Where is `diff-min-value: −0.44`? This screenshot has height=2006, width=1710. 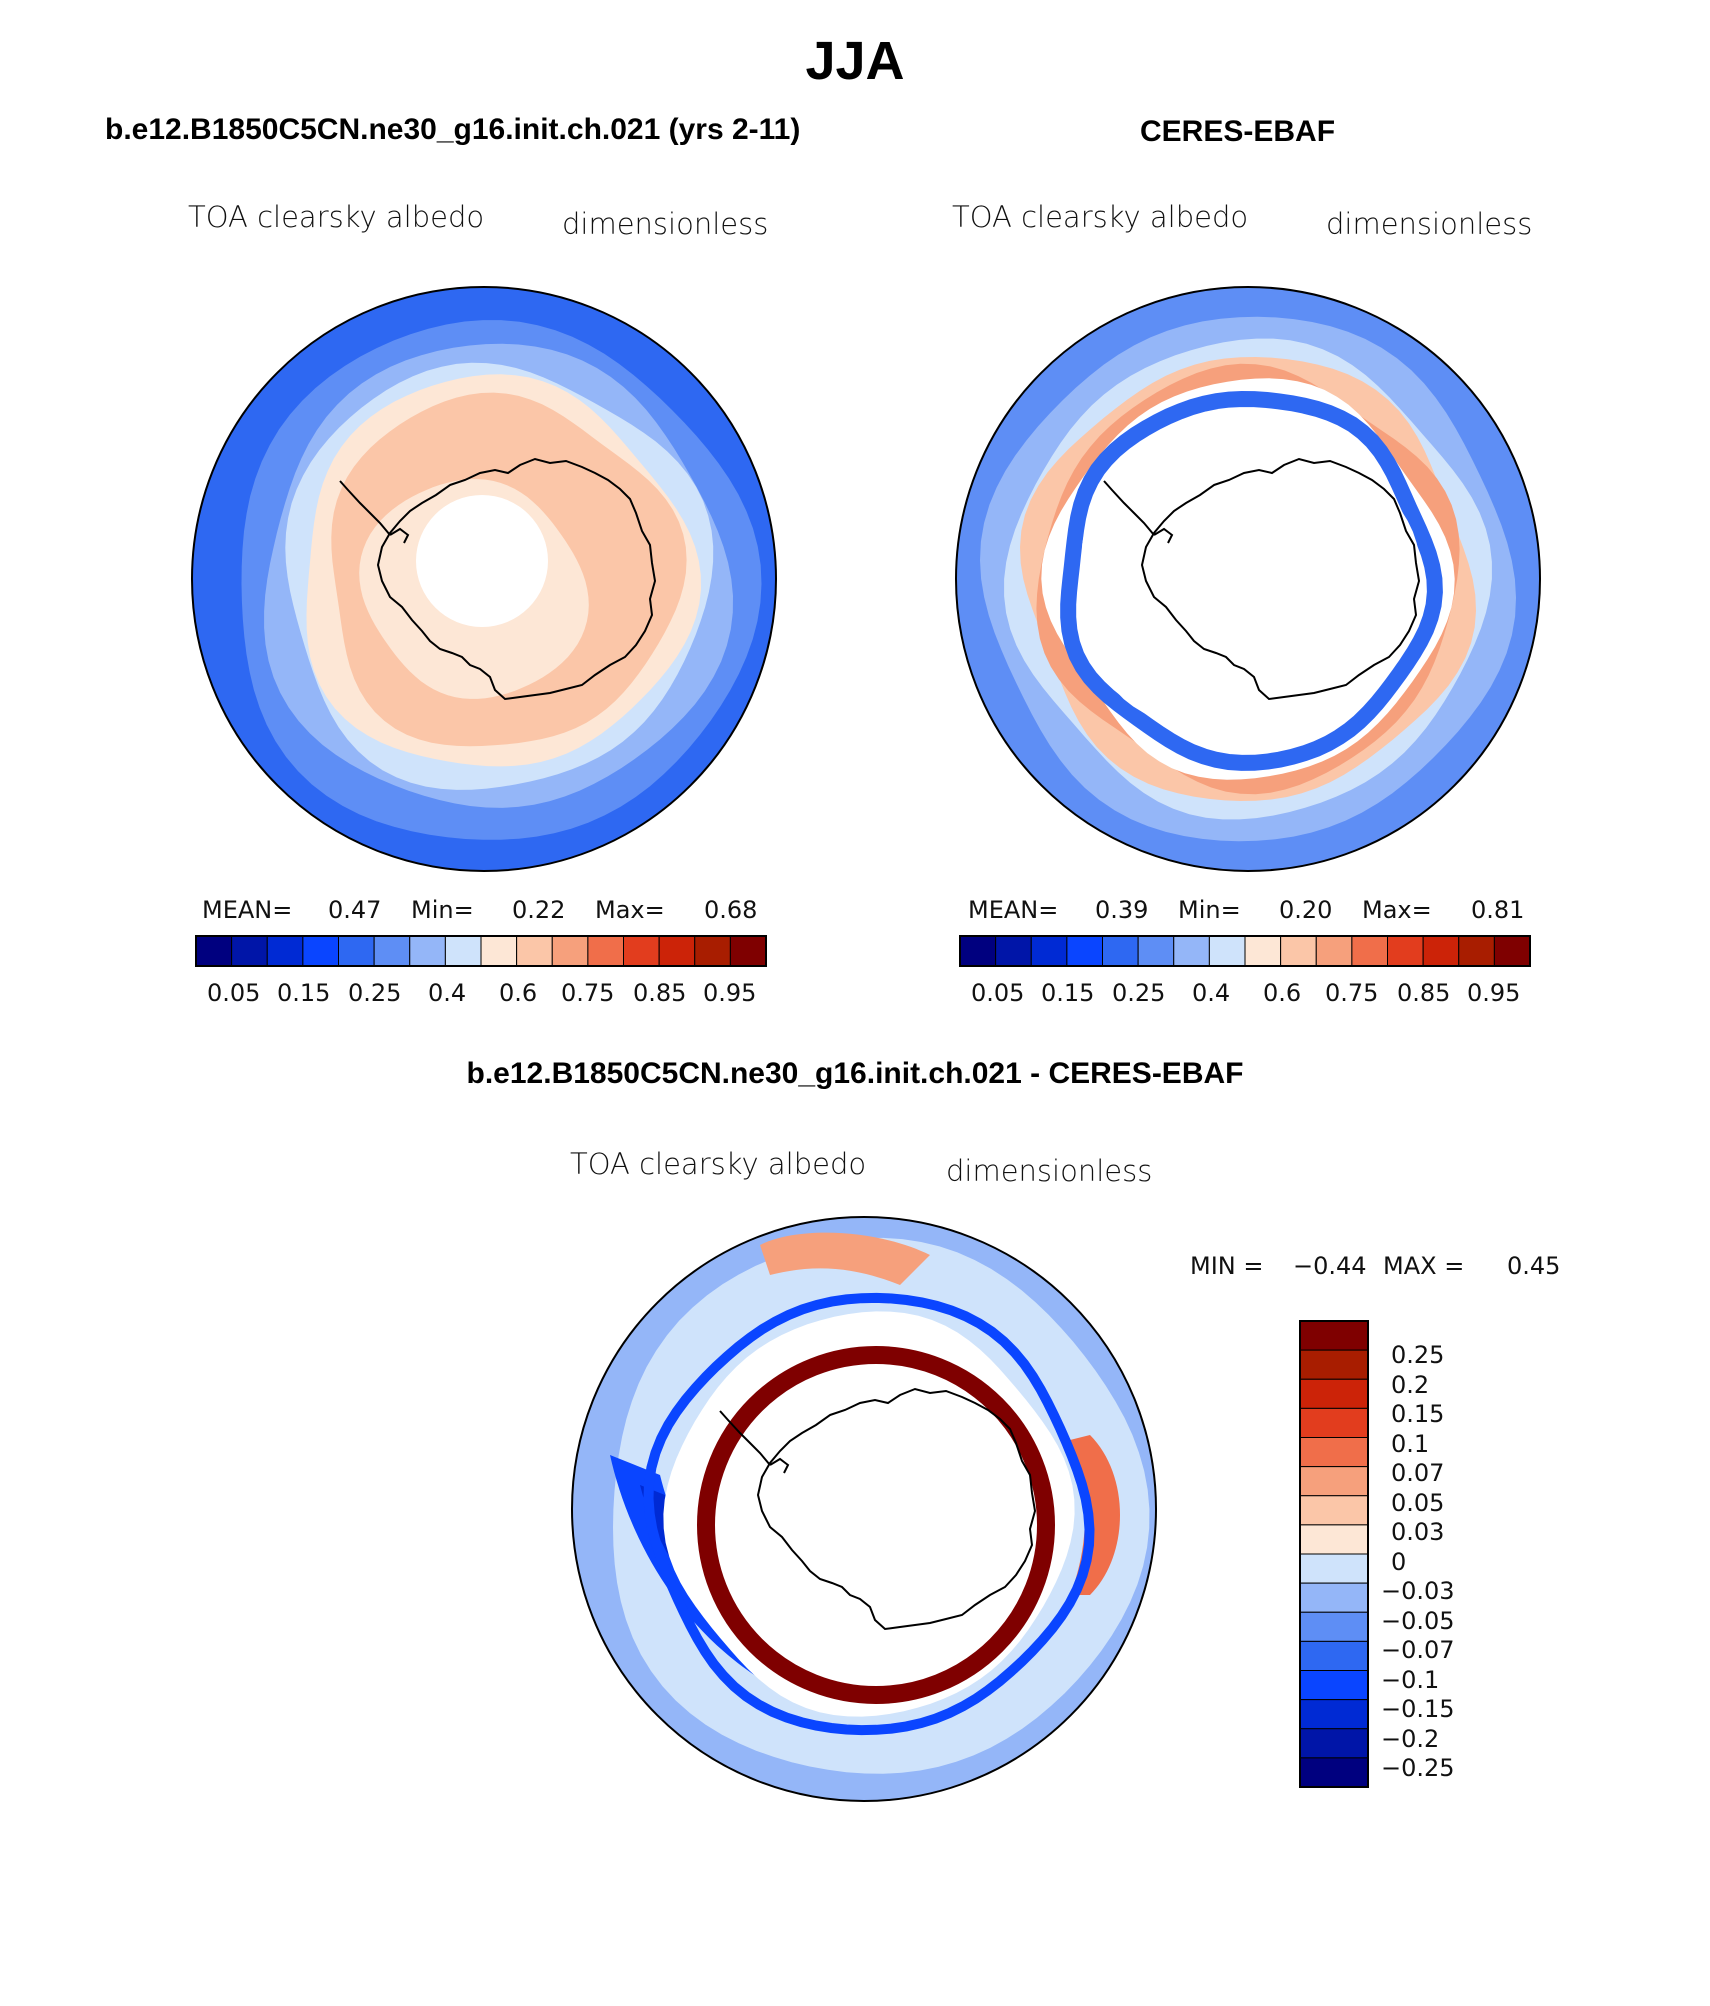
diff-min-value: −0.44 is located at coordinates (1330, 1266).